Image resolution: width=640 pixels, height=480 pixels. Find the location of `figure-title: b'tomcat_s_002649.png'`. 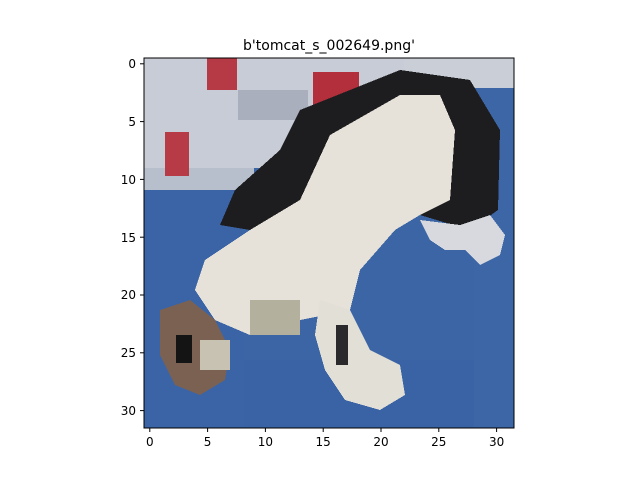

figure-title: b'tomcat_s_002649.png' is located at coordinates (329, 46).